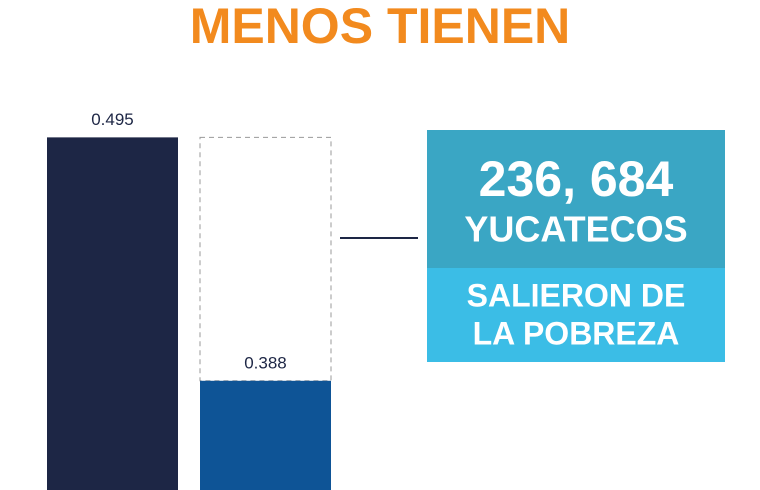 Image resolution: width=760 pixels, height=490 pixels. What do you see at coordinates (576, 295) in the screenshot?
I see `callout-text: SALIERON DE` at bounding box center [576, 295].